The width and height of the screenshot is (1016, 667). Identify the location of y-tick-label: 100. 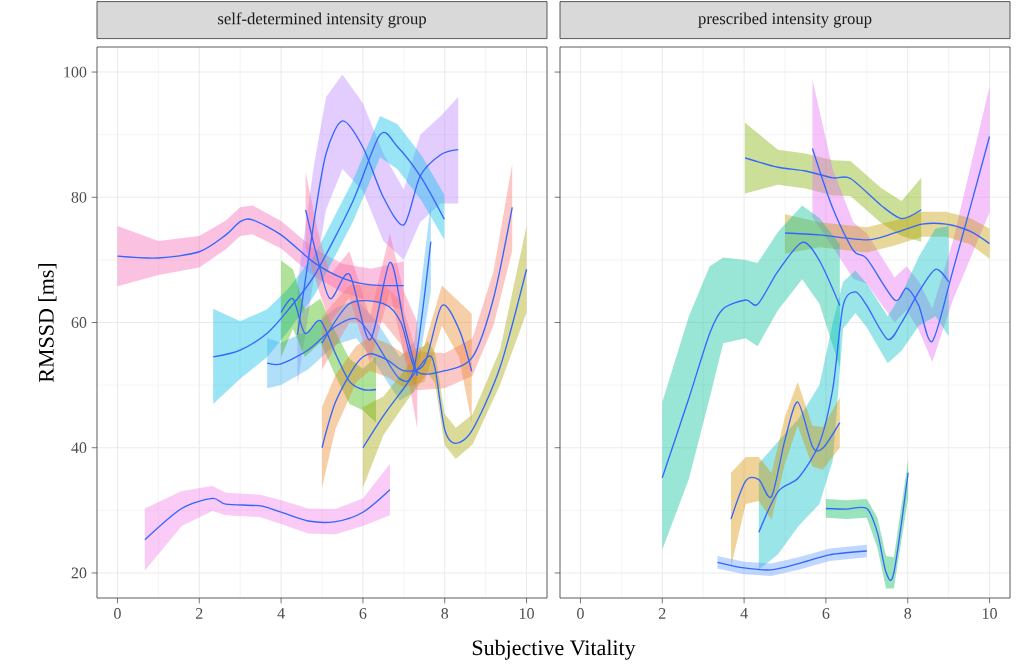
(75, 72).